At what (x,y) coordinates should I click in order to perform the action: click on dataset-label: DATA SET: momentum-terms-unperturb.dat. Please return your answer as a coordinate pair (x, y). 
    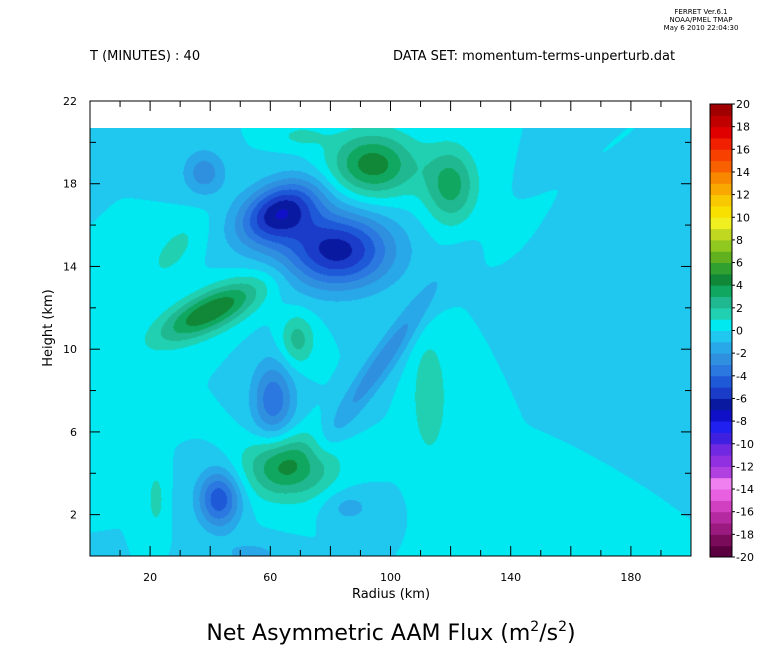
    Looking at the image, I should click on (534, 56).